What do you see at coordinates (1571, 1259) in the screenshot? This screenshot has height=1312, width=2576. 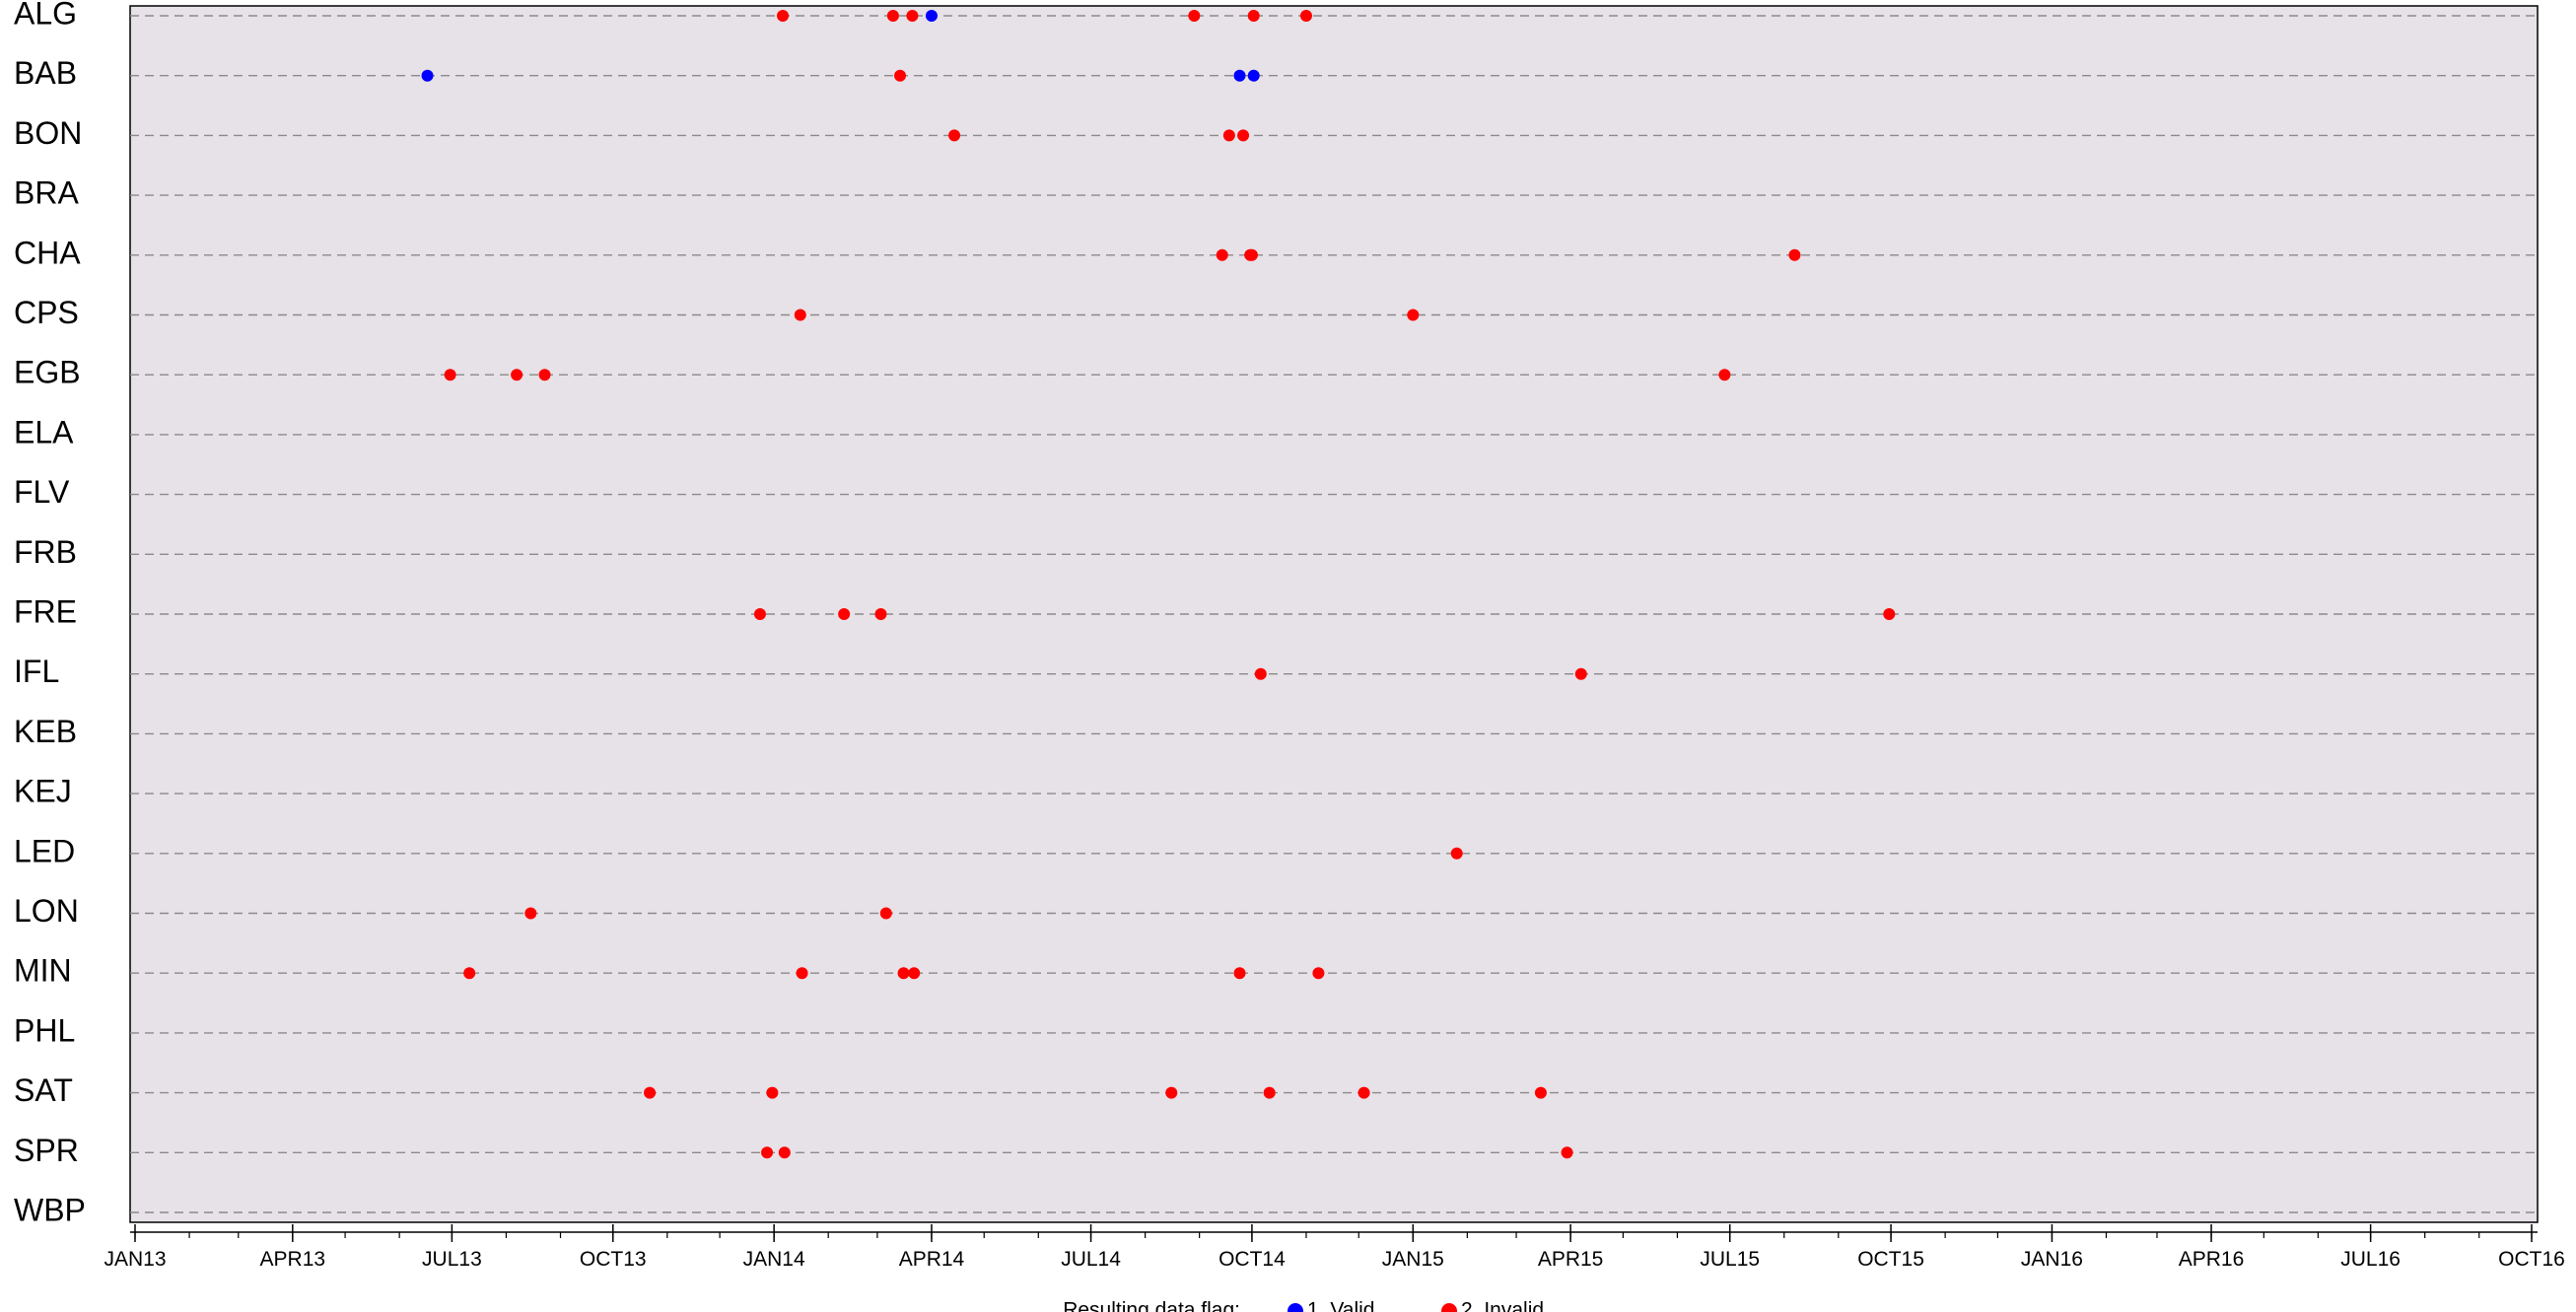 I see `x-tick-label: APR15` at bounding box center [1571, 1259].